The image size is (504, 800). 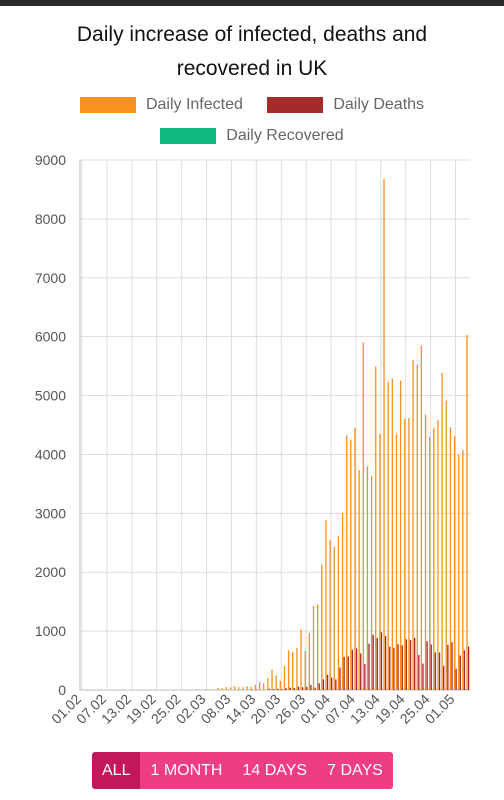 What do you see at coordinates (252, 3) in the screenshot?
I see `status-bar` at bounding box center [252, 3].